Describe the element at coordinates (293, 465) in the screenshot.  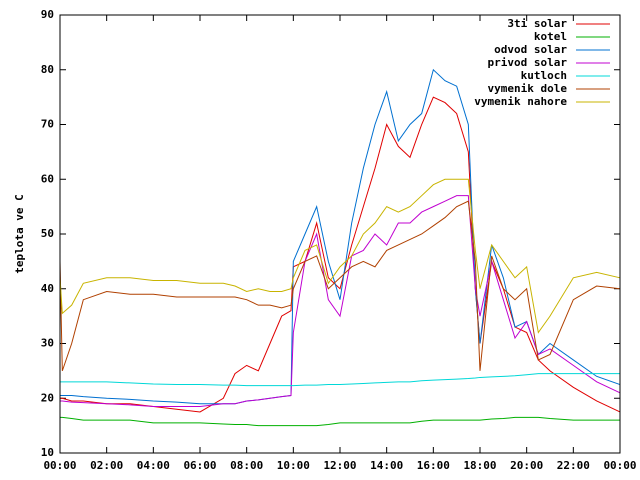
I see `x-tick-label: 10:00` at that location.